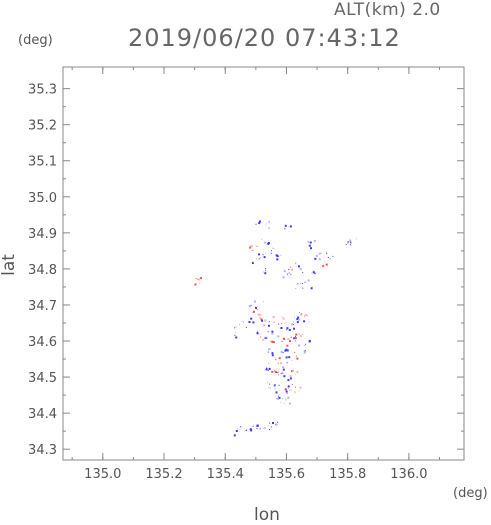 This screenshot has height=525, width=491. I want to click on y-tick-label: 35.0, so click(42, 198).